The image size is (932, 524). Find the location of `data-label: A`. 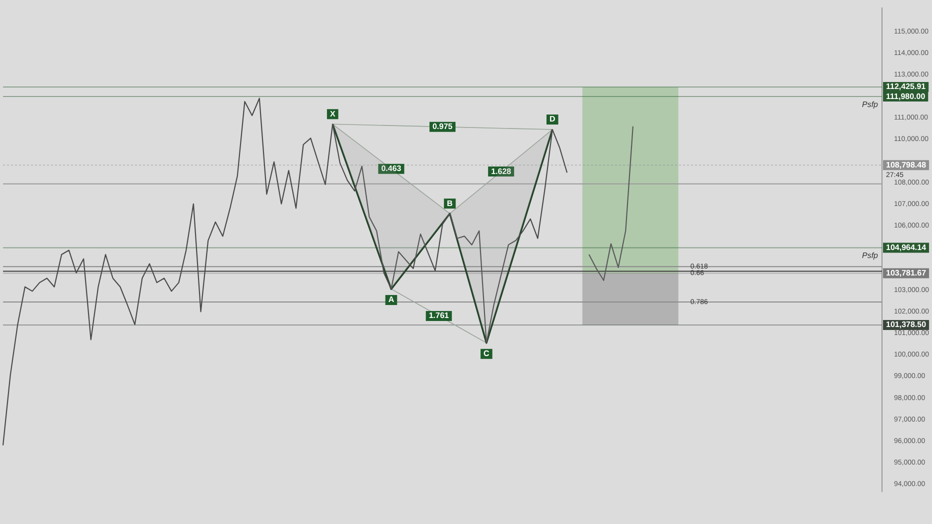

data-label: A is located at coordinates (391, 299).